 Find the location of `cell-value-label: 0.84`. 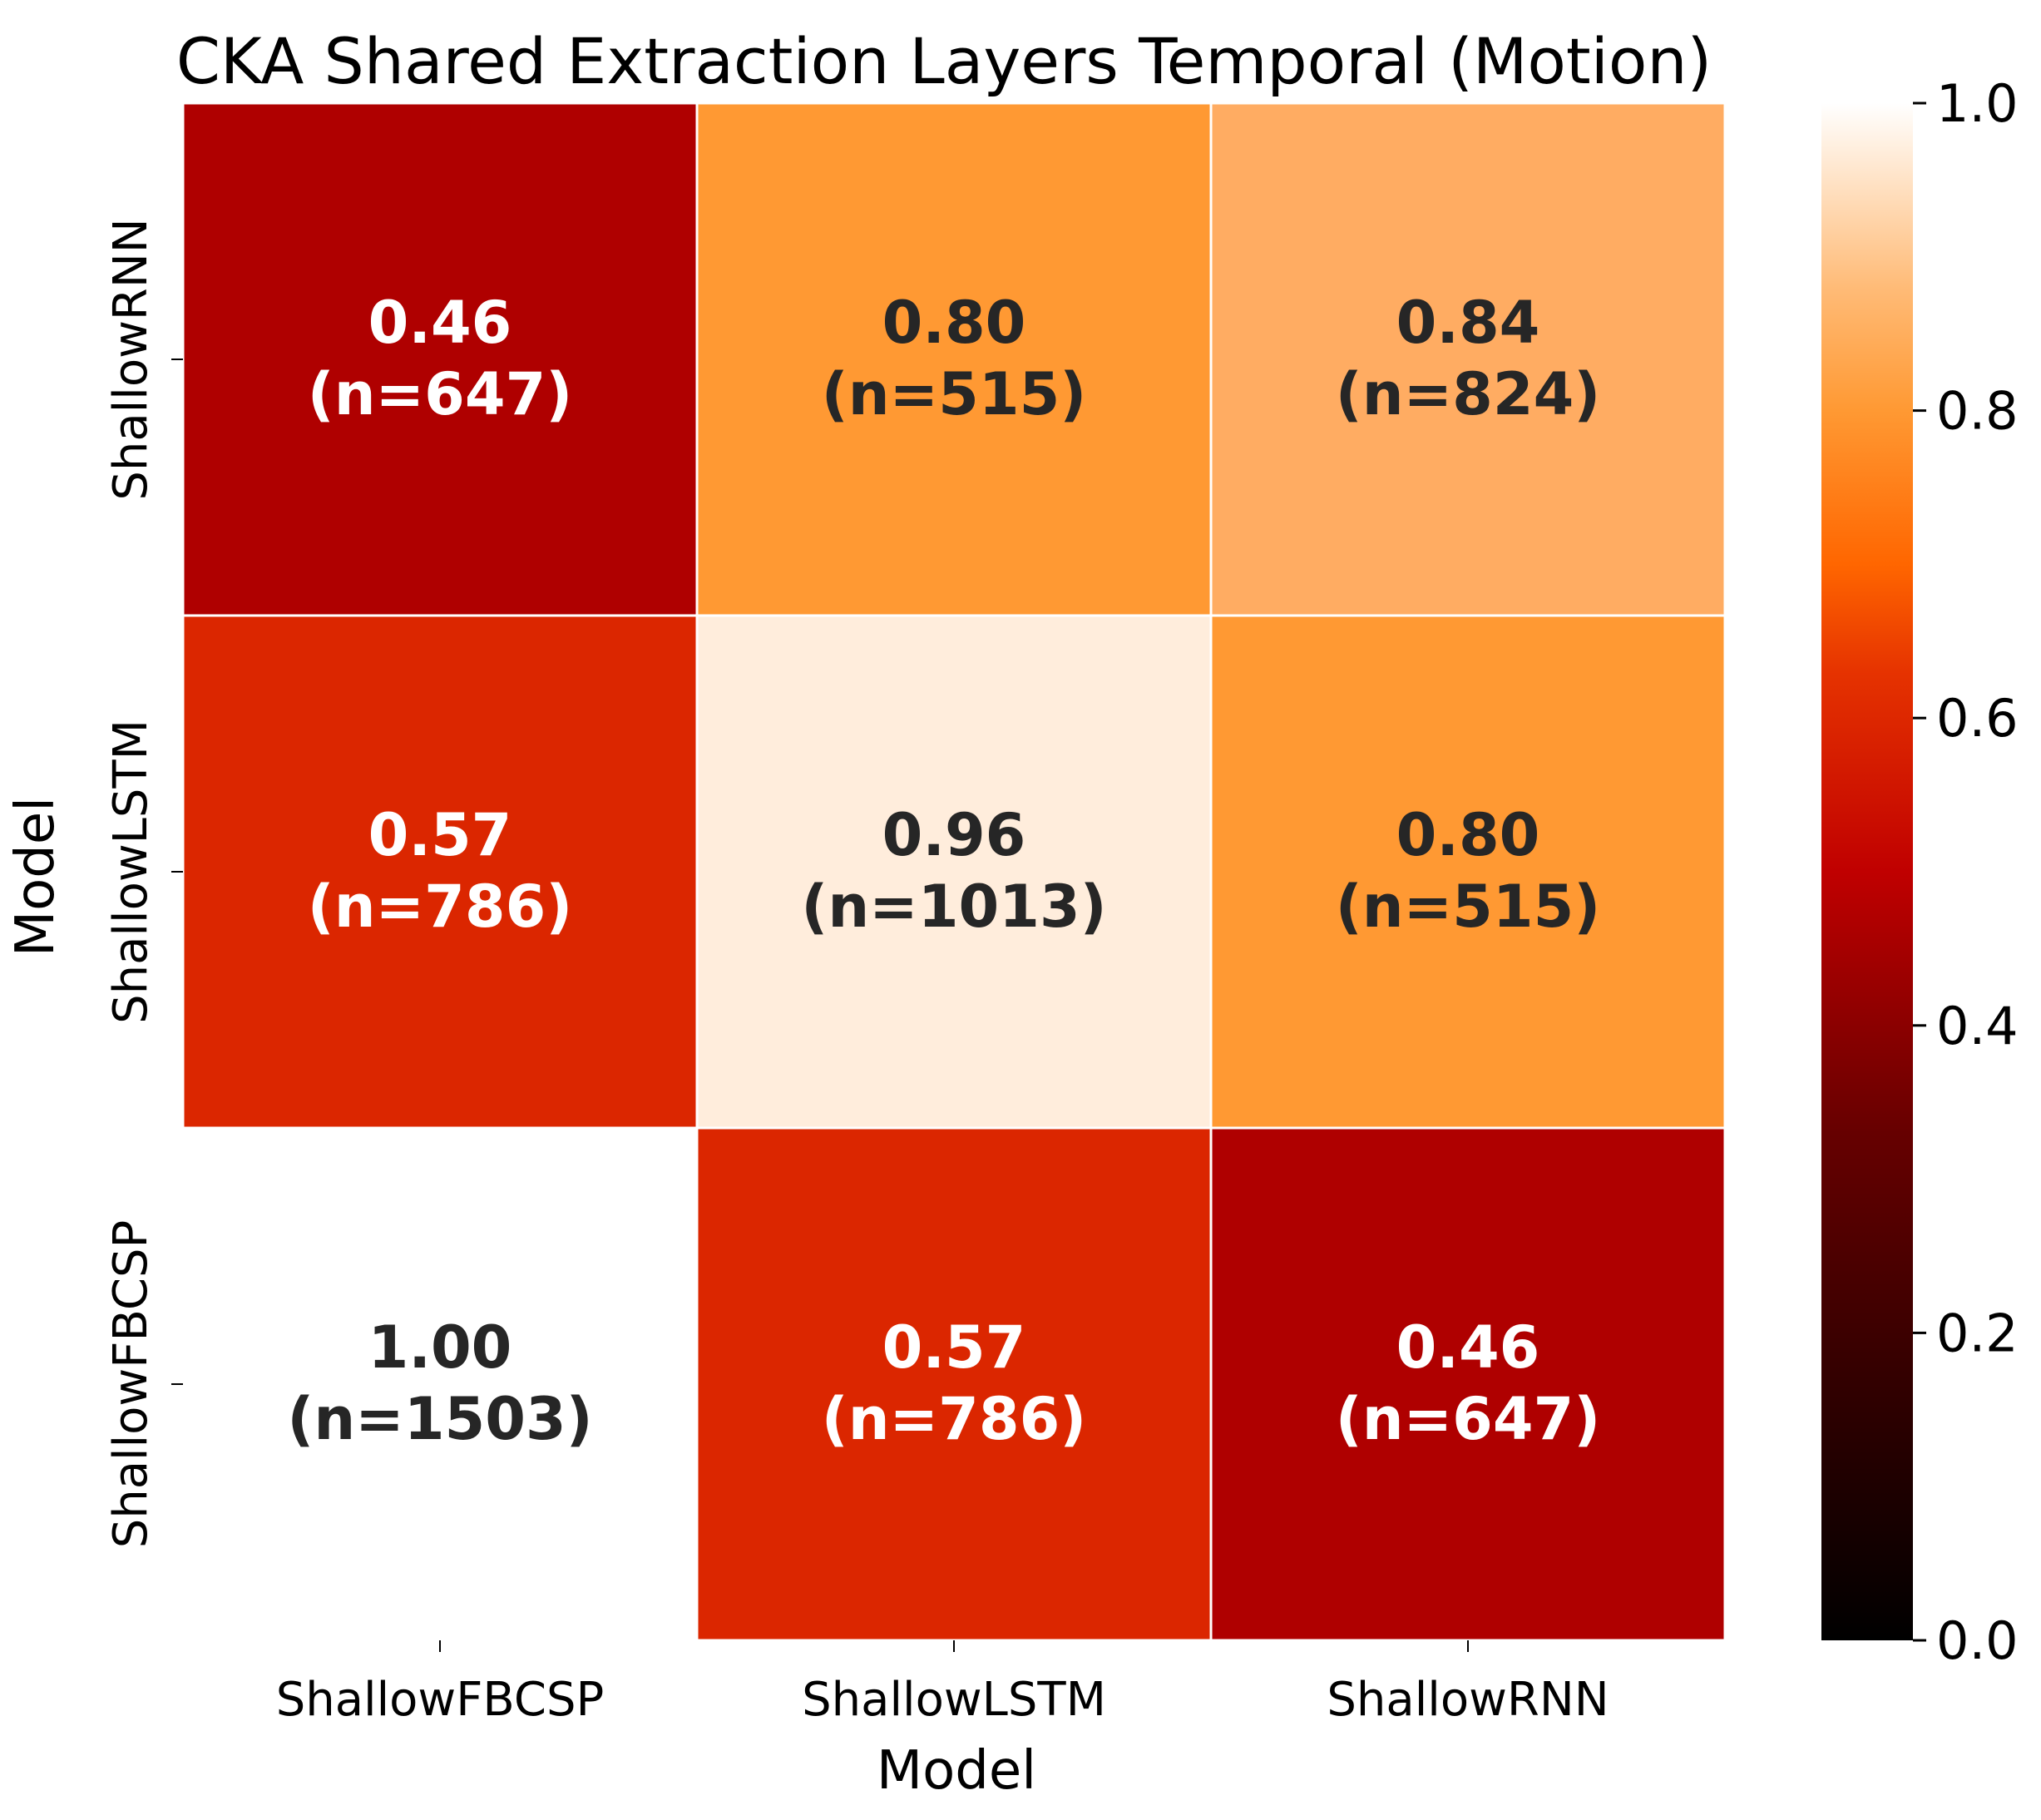

cell-value-label: 0.84 is located at coordinates (1468, 323).